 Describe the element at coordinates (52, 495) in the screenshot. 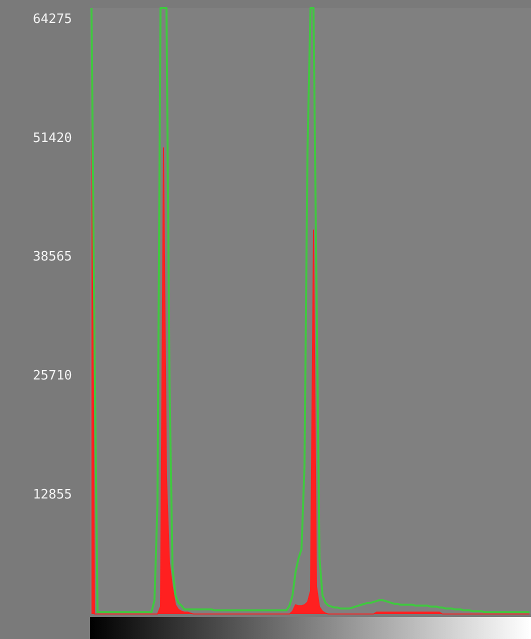

I see `y-tick-label: 12855` at that location.